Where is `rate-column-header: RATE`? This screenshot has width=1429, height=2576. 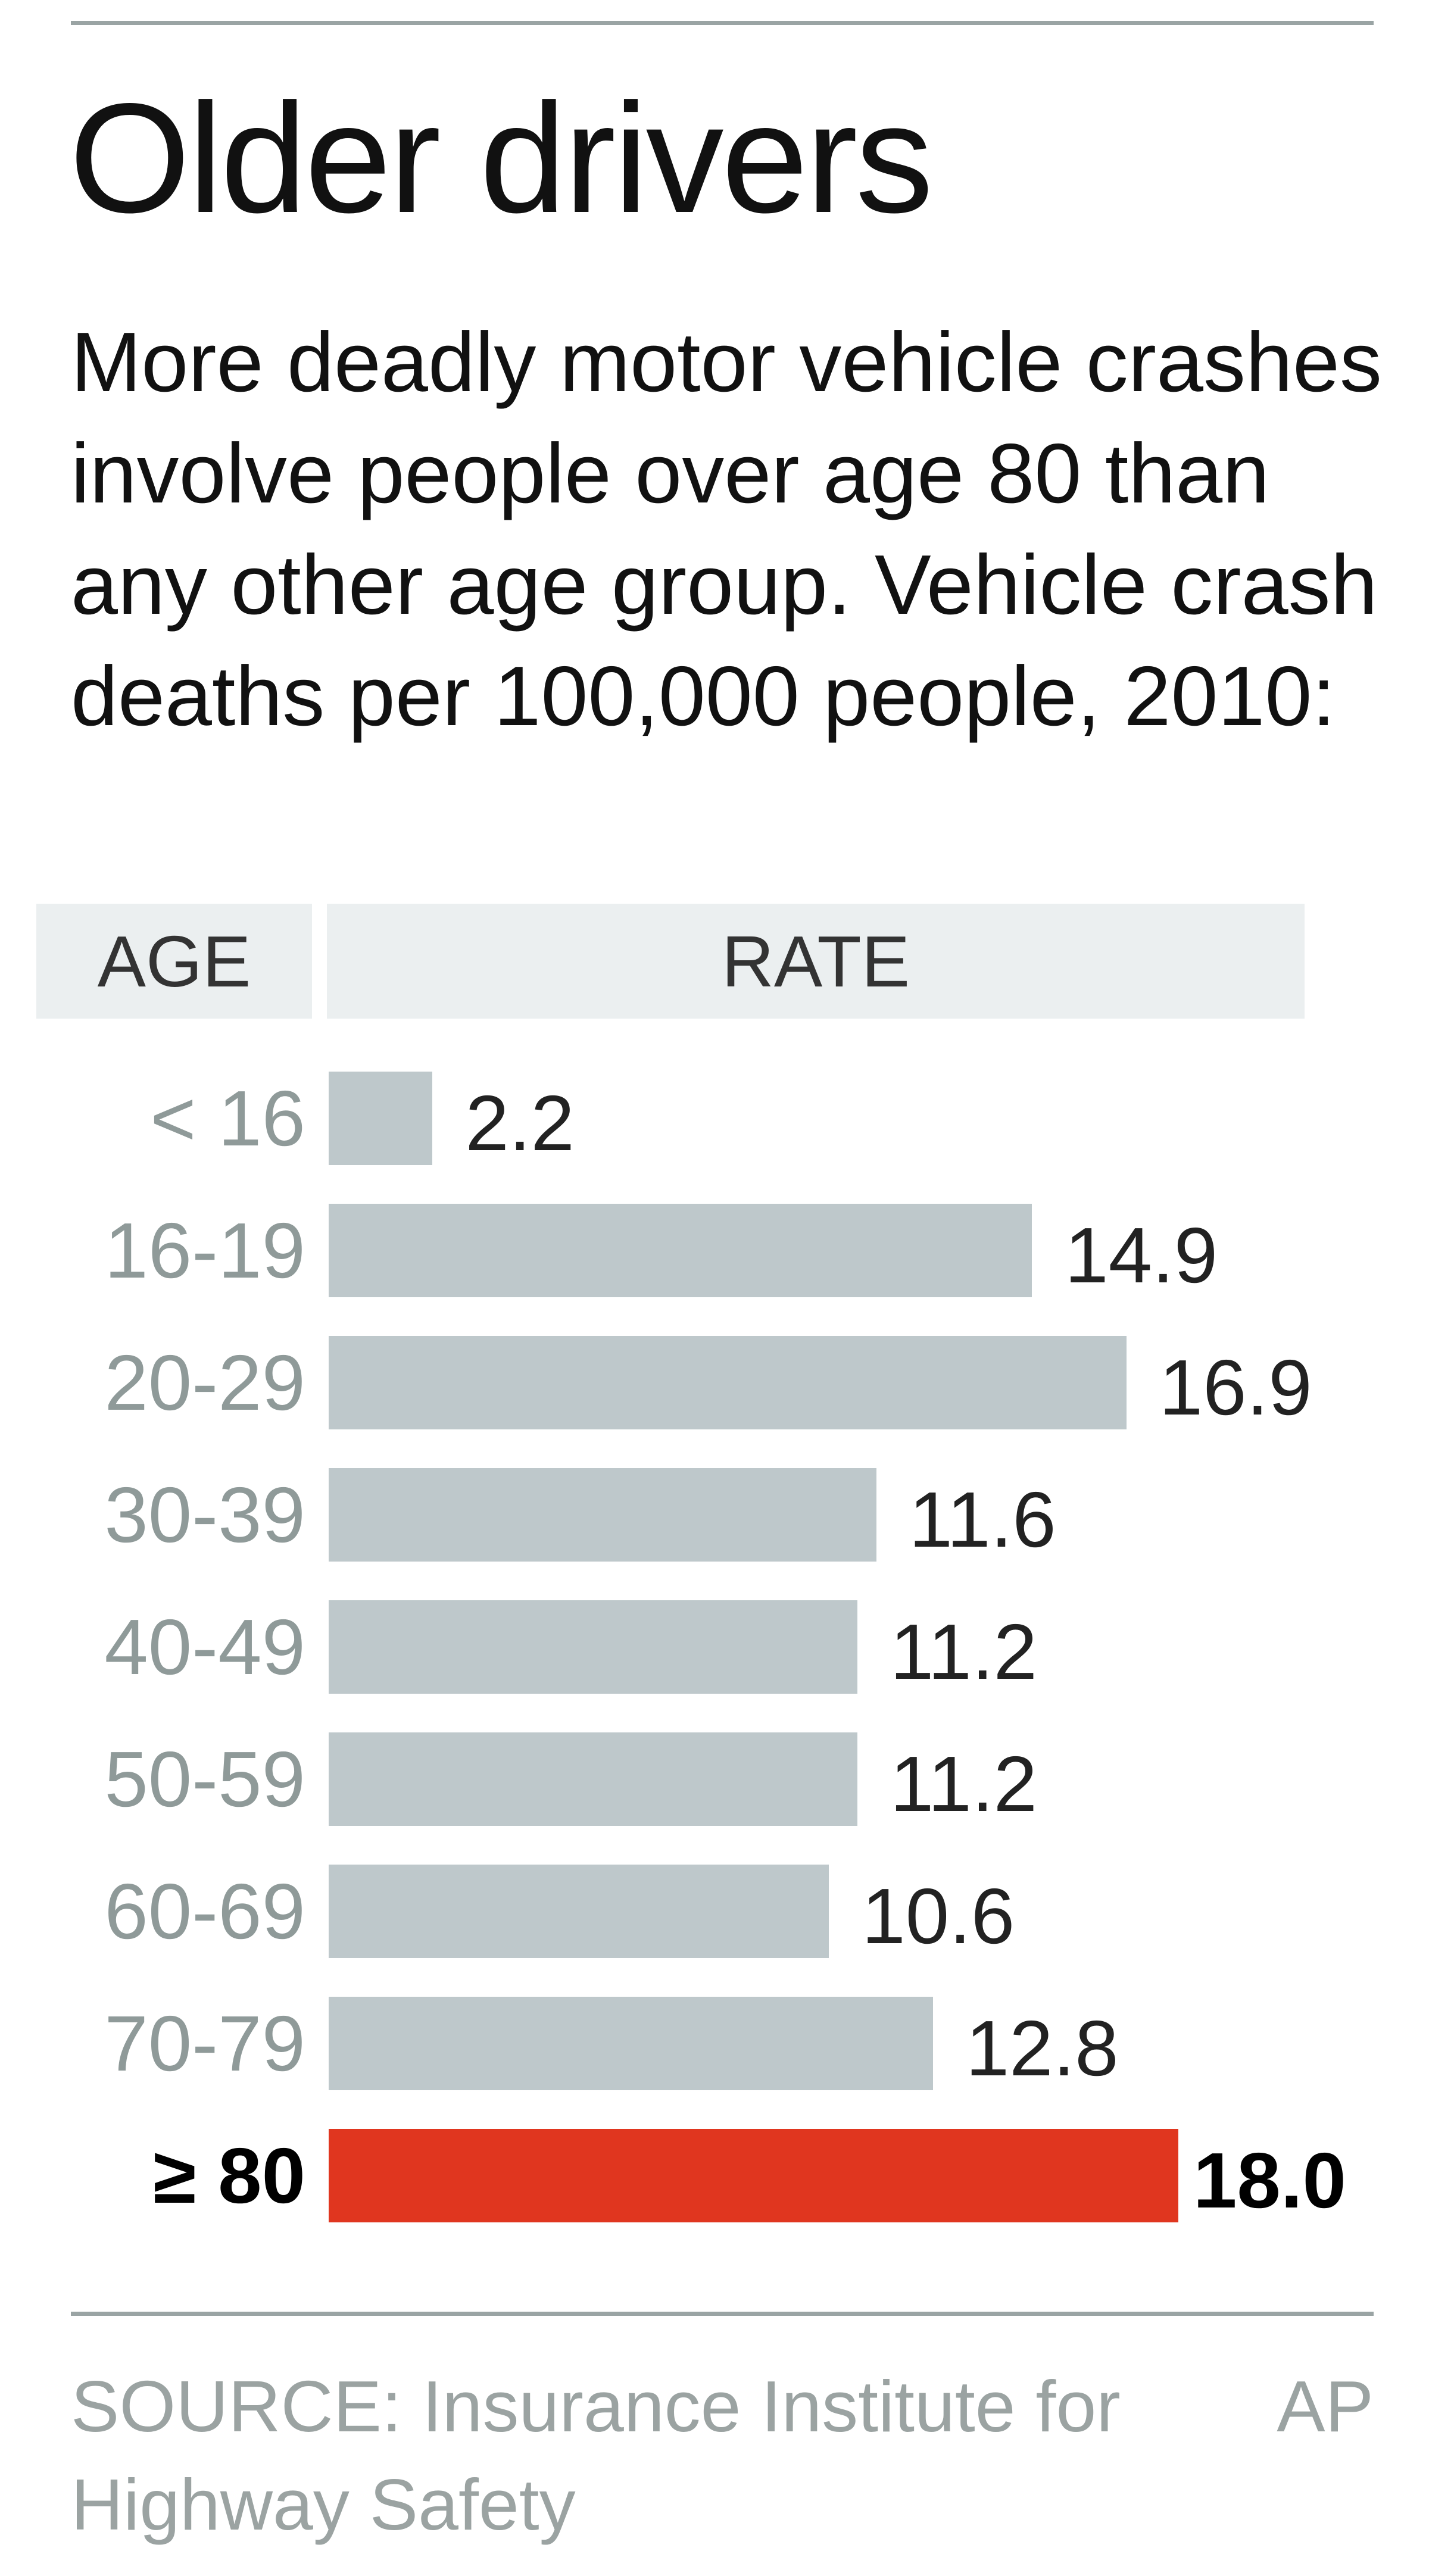
rate-column-header: RATE is located at coordinates (816, 961).